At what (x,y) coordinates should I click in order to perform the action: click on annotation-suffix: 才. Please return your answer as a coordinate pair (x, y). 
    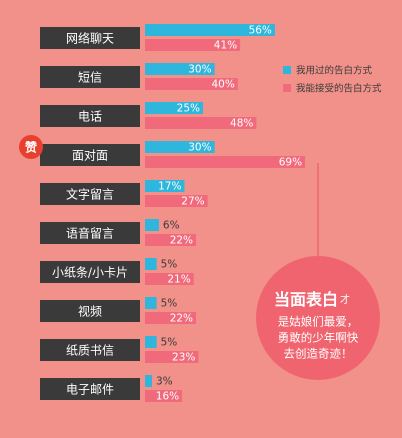
    Looking at the image, I should click on (345, 299).